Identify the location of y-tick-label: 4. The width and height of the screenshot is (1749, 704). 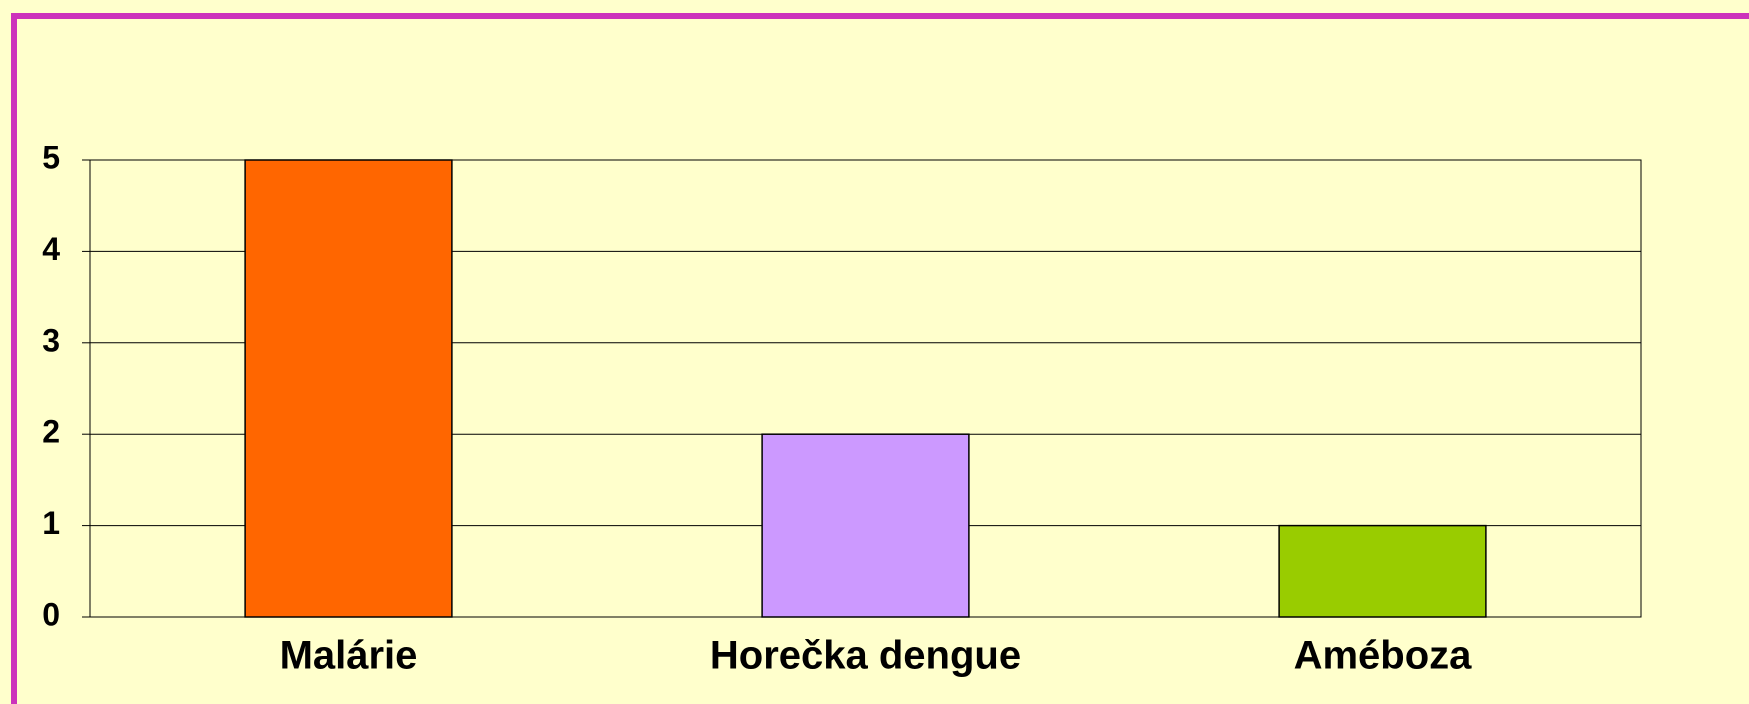
(51, 249).